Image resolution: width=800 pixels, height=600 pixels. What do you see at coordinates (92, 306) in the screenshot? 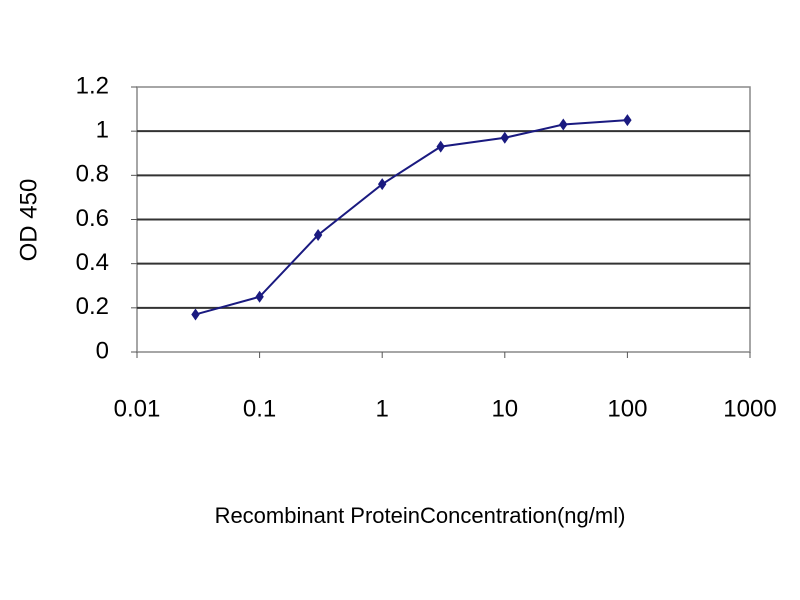
I see `y-tick-label: 0.2` at bounding box center [92, 306].